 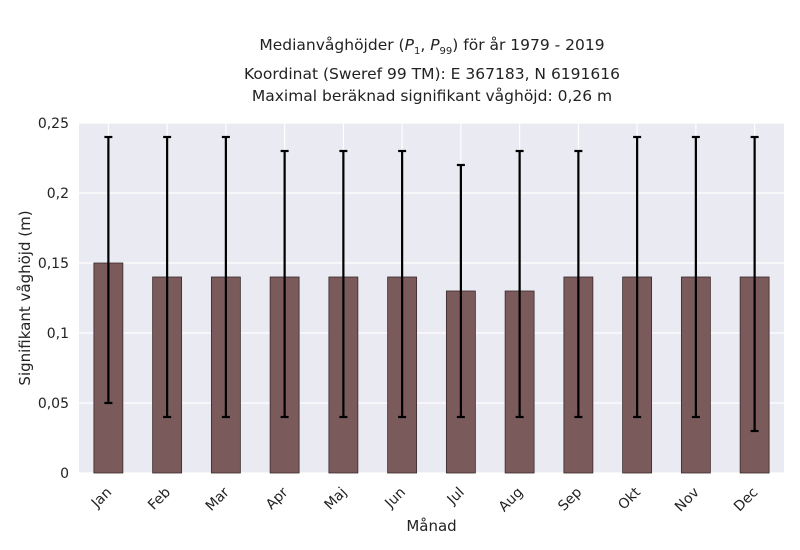 I want to click on y-tick-label: 0, so click(x=64, y=474).